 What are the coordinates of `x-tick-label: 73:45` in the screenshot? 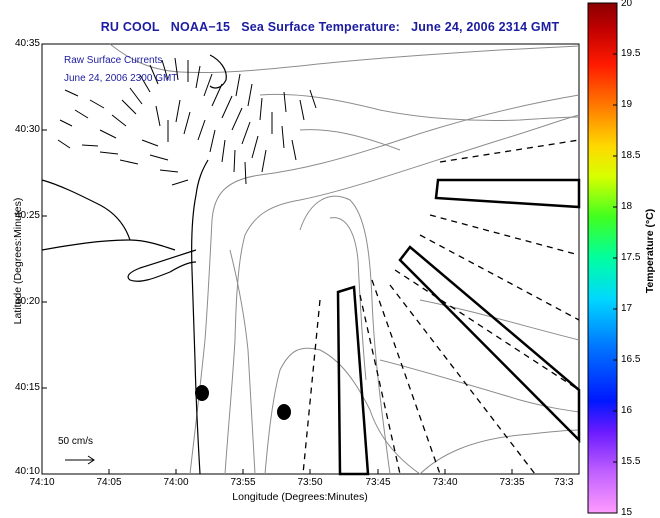 It's located at (378, 482).